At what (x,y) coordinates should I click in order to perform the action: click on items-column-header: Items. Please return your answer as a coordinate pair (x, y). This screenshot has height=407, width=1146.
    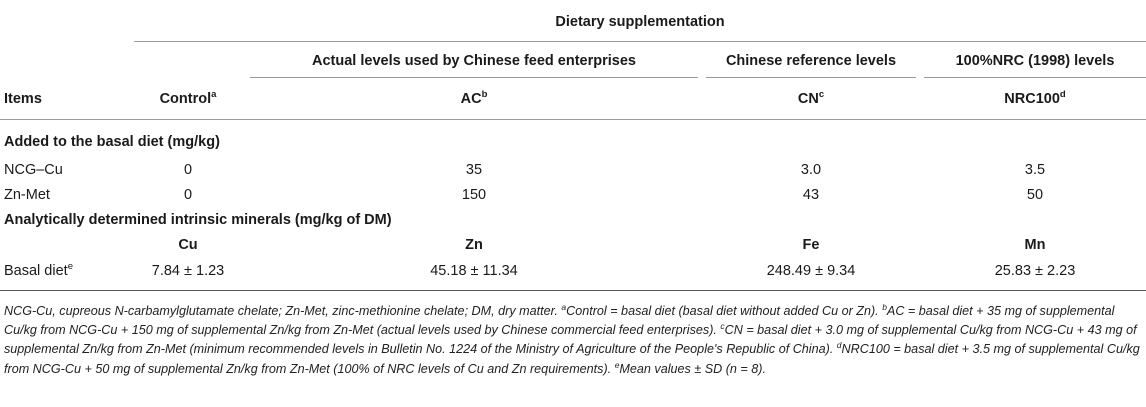
    Looking at the image, I should click on (23, 99).